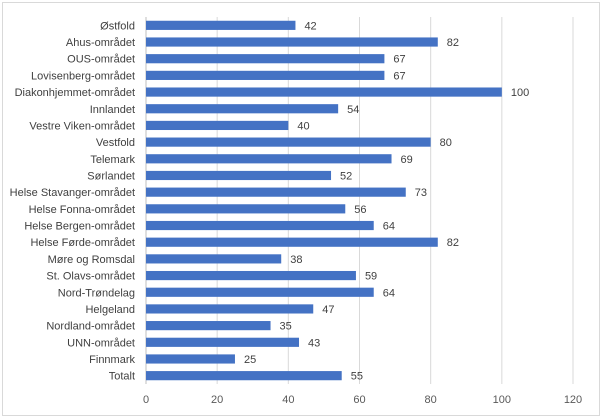 The height and width of the screenshot is (419, 604). I want to click on category-label: Lovisenberg-området, so click(83, 76).